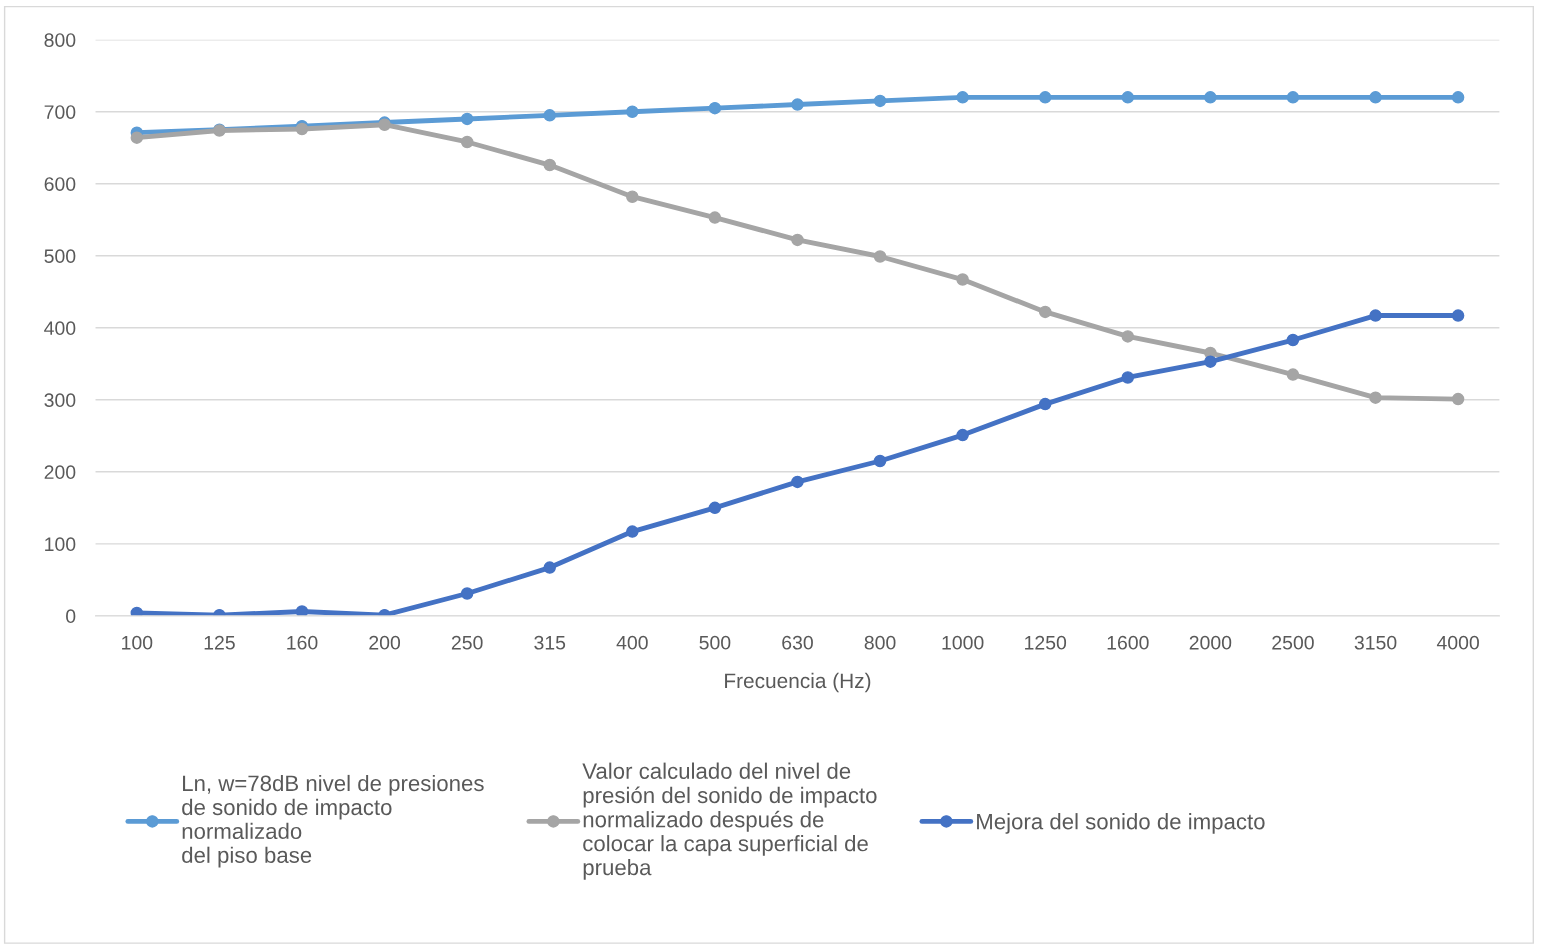 This screenshot has width=1541, height=946. Describe the element at coordinates (632, 642) in the screenshot. I see `x-tick-label: 400` at that location.